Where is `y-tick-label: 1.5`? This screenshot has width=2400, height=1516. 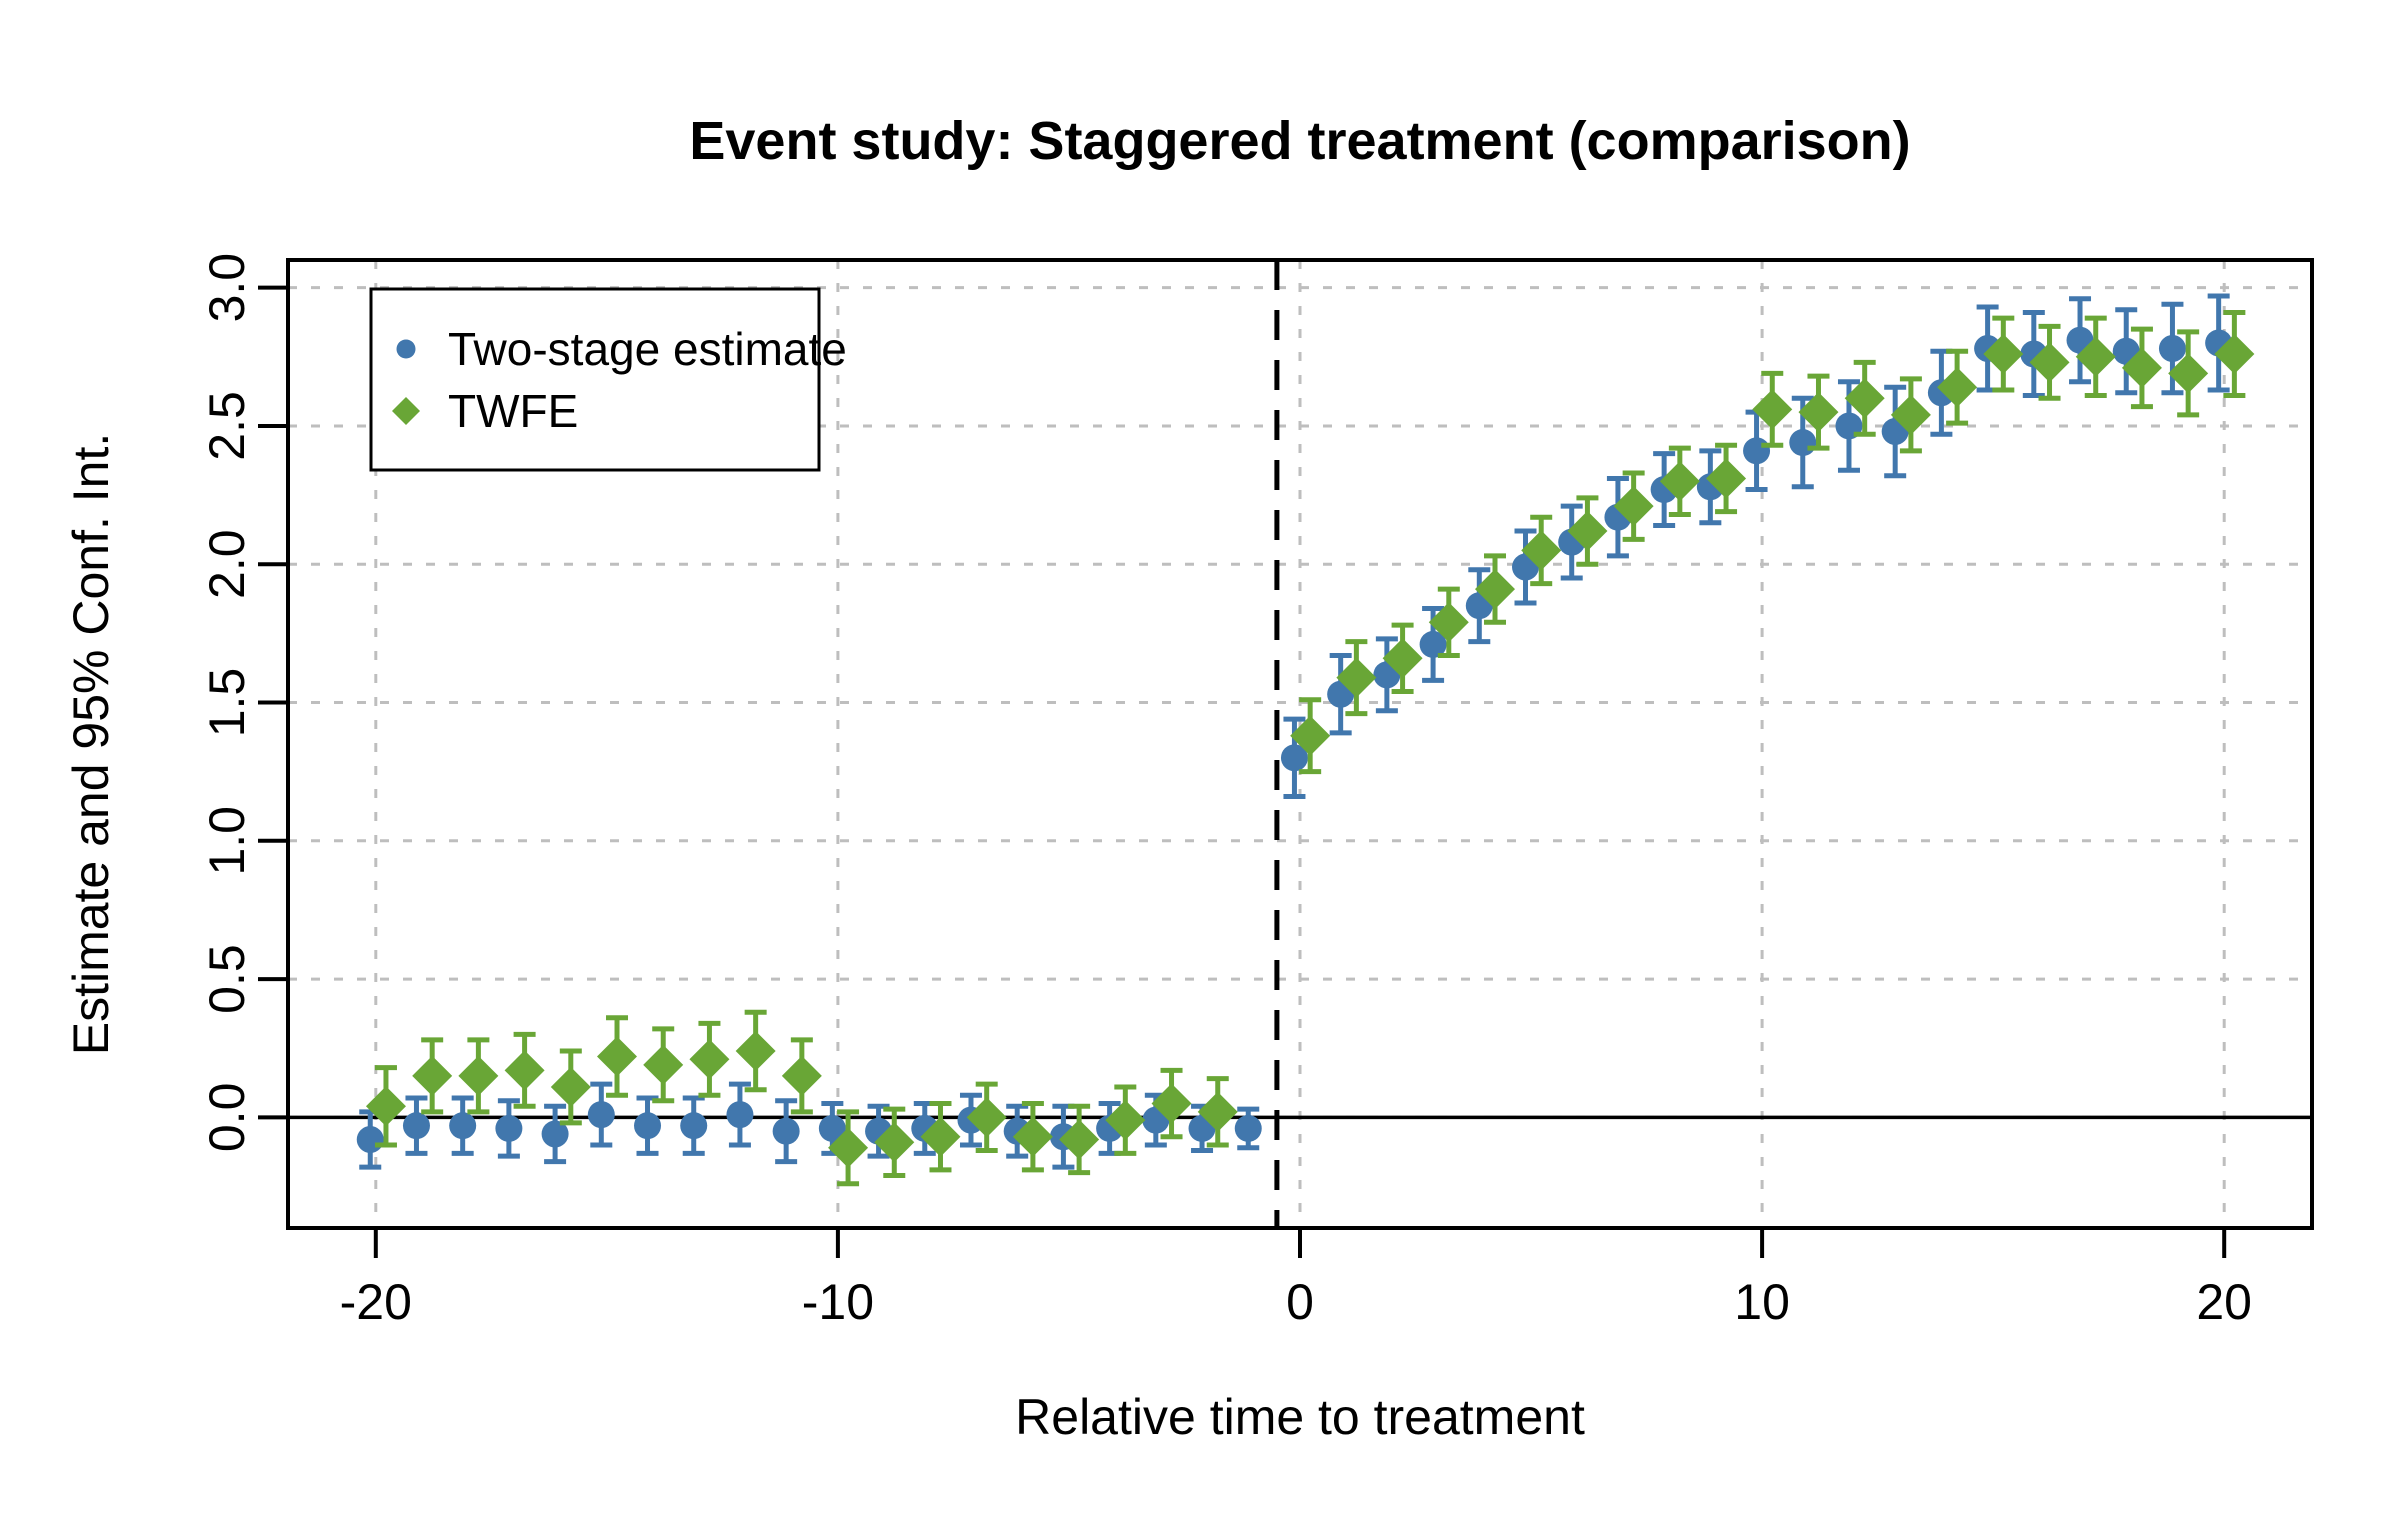 y-tick-label: 1.5 is located at coordinates (227, 703).